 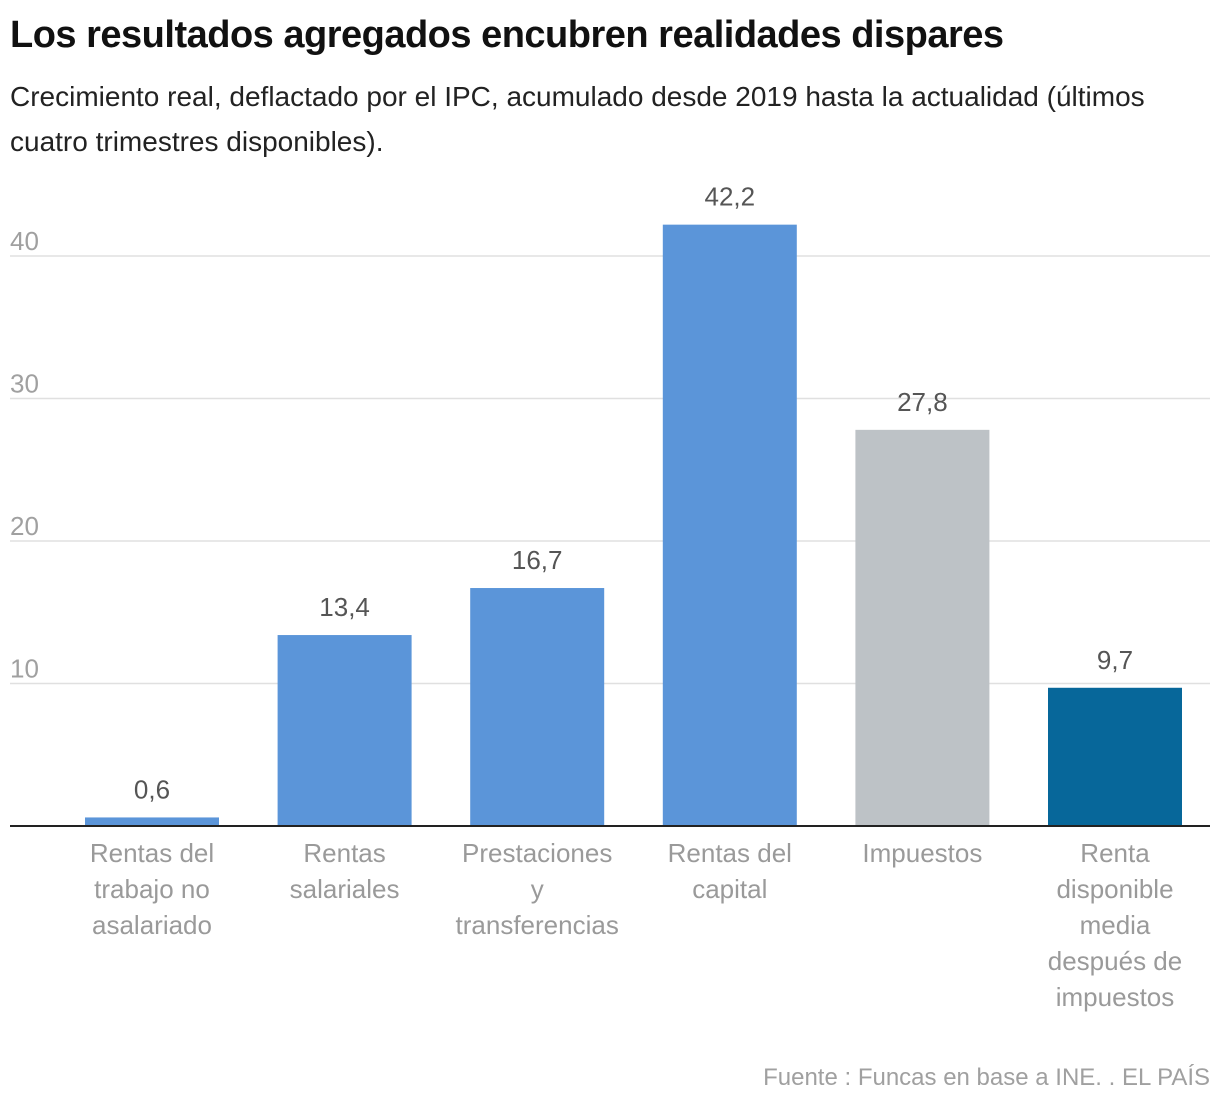 I want to click on category-label: Renta disponible media después de impuestos, so click(x=1115, y=925).